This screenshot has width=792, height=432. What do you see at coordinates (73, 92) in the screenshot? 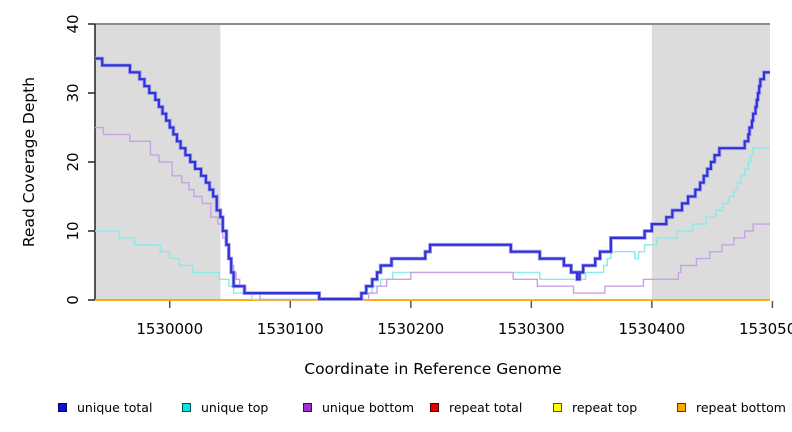
I see `y-tick-label: 30` at bounding box center [73, 92].